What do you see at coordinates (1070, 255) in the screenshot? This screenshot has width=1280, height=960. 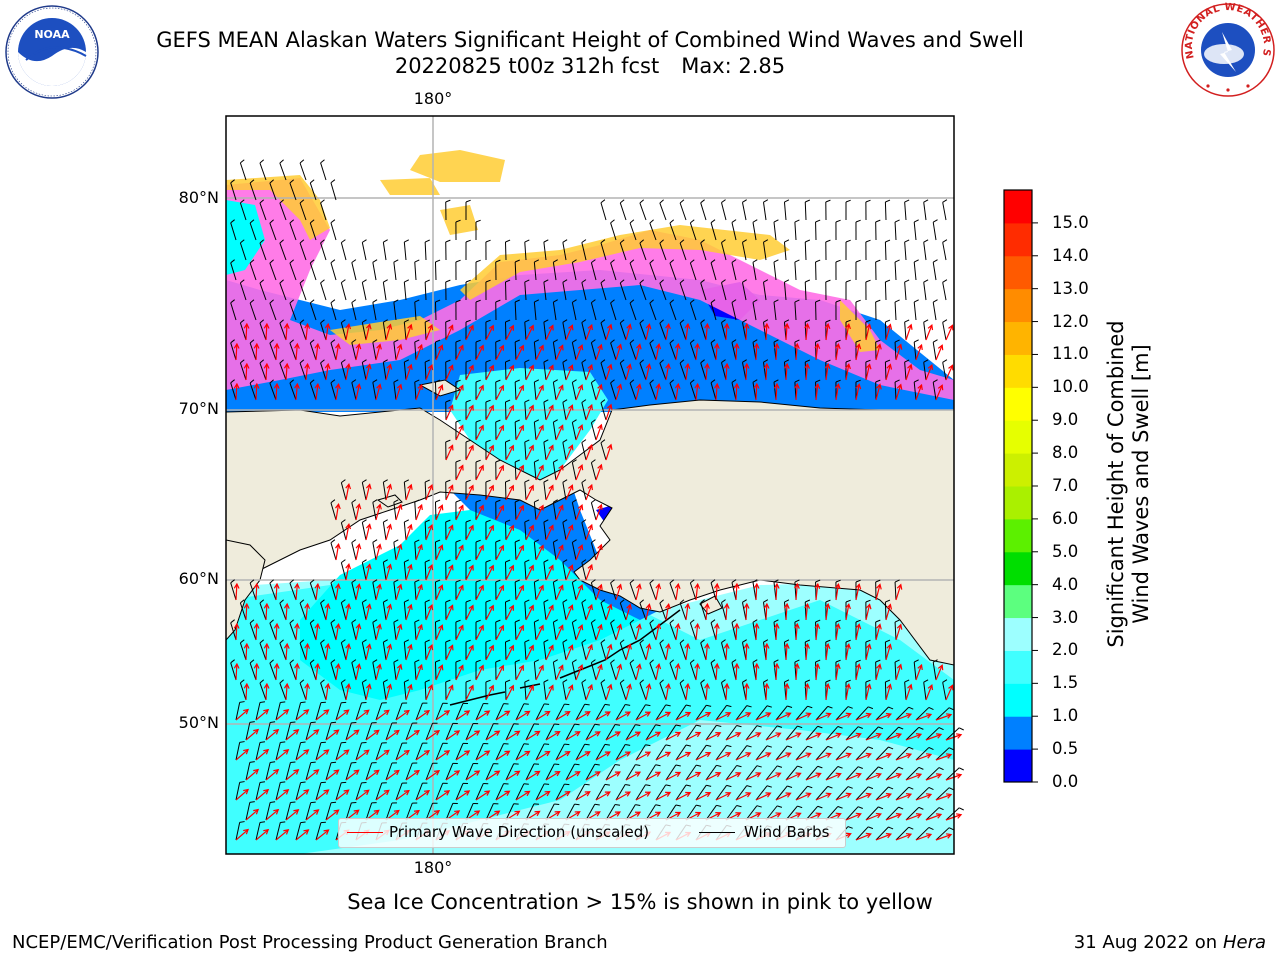 I see `colorbar-tick-label: 14.0` at bounding box center [1070, 255].